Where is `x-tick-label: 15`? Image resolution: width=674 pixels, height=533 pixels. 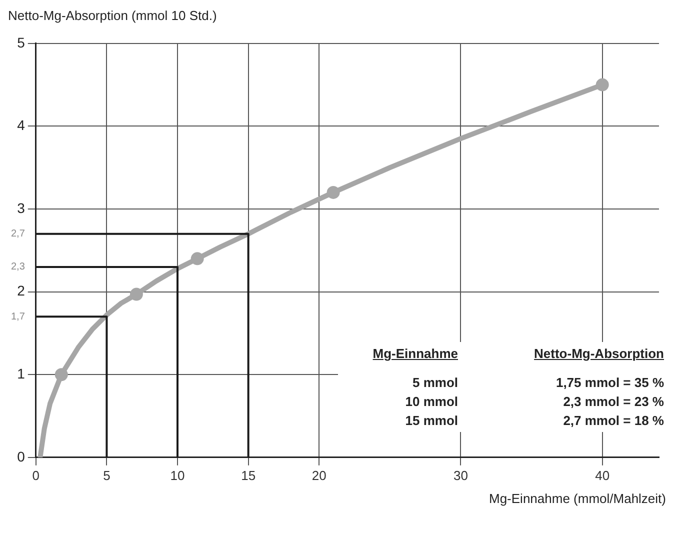
x-tick-label: 15 is located at coordinates (248, 475).